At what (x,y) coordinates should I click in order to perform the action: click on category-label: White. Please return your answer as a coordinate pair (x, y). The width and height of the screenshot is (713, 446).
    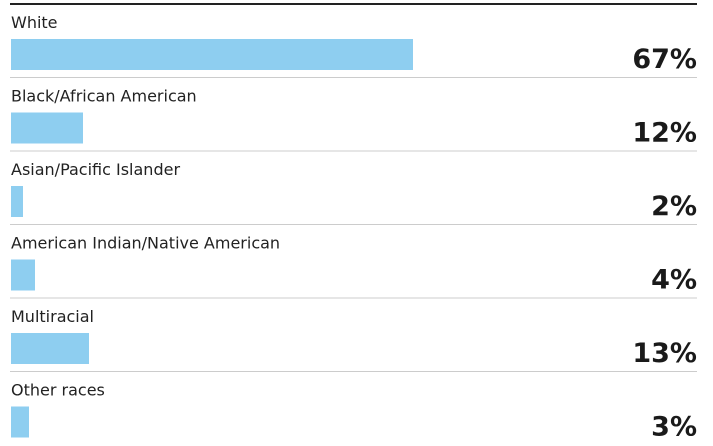
    Looking at the image, I should click on (34, 22).